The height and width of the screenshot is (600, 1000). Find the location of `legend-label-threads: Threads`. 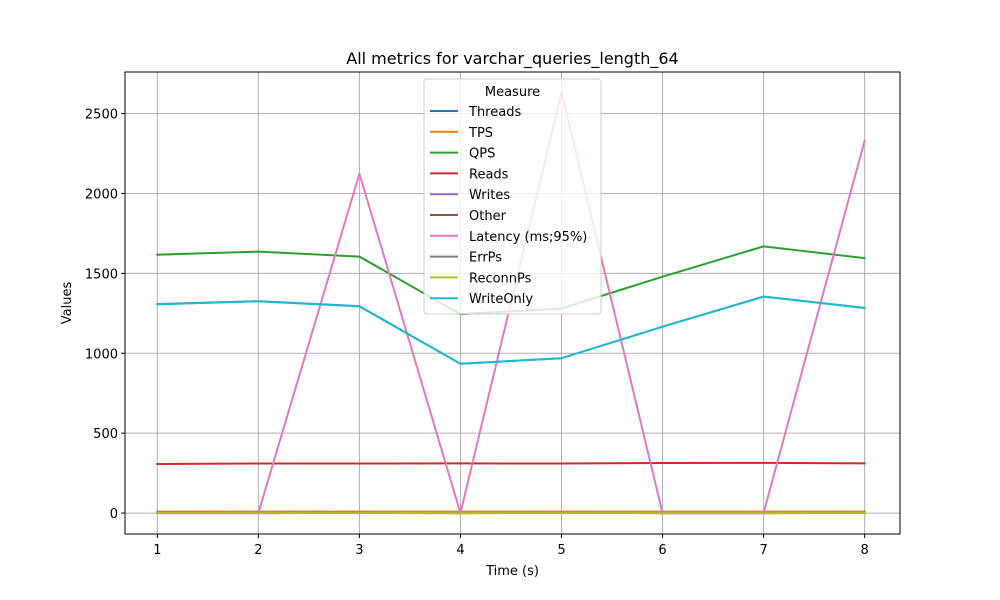

legend-label-threads: Threads is located at coordinates (494, 112).